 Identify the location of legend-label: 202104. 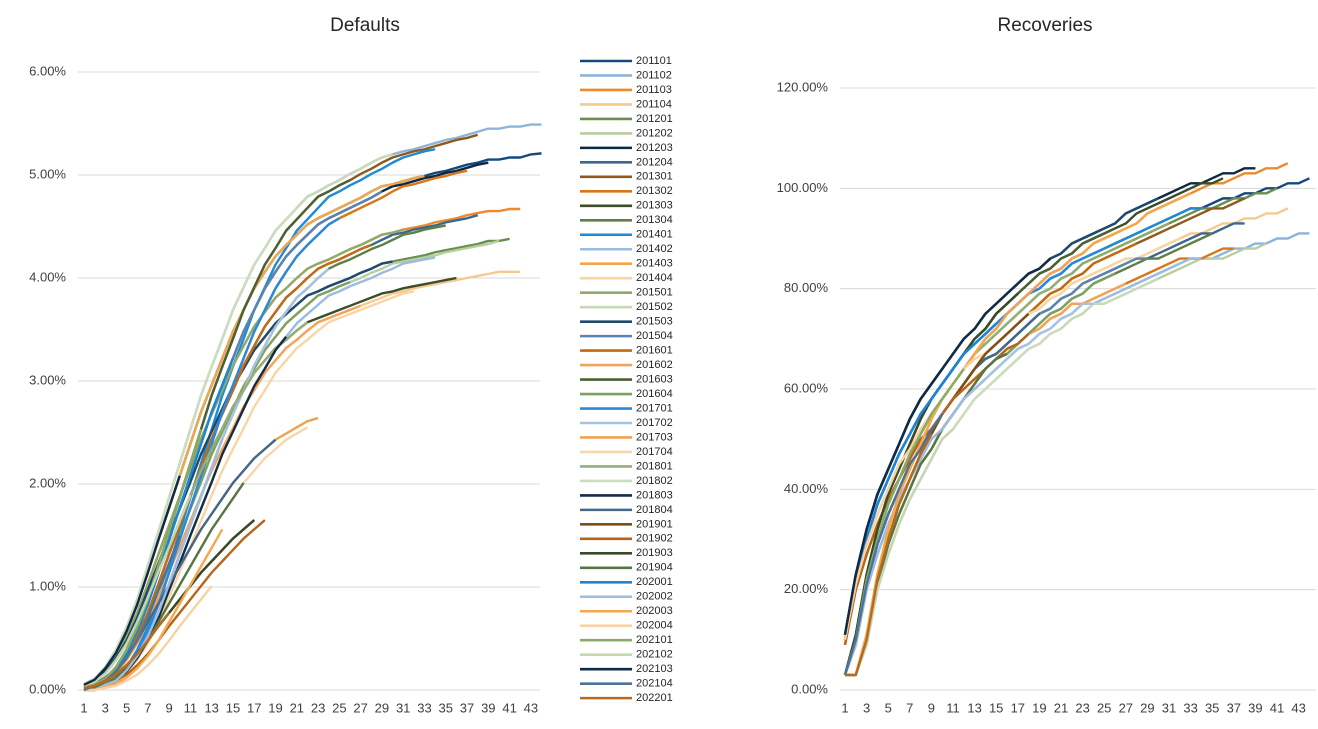
(654, 684).